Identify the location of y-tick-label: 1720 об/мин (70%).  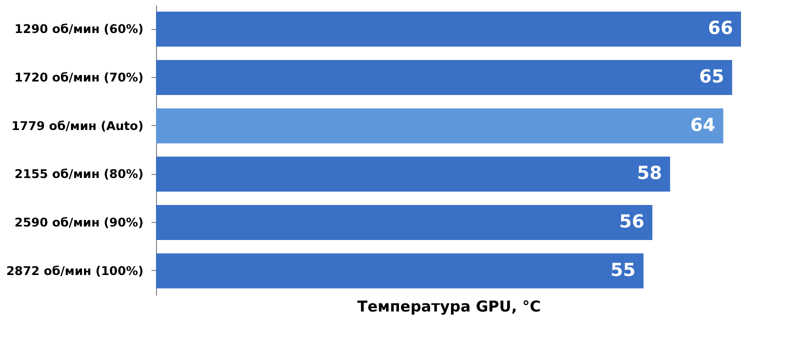
(79, 77).